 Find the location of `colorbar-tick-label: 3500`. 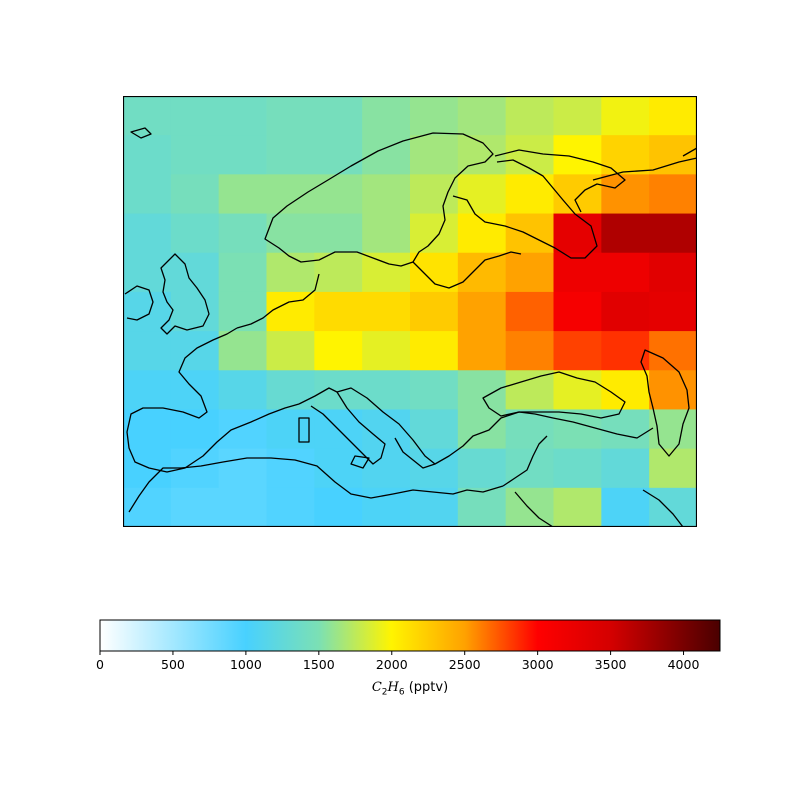

colorbar-tick-label: 3500 is located at coordinates (611, 664).